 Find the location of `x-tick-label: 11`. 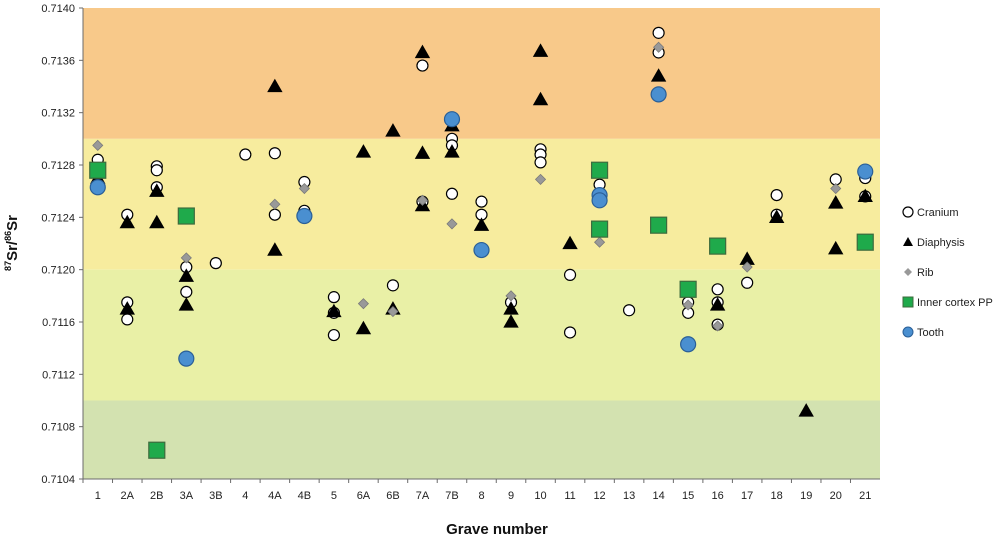

x-tick-label: 11 is located at coordinates (569, 496).